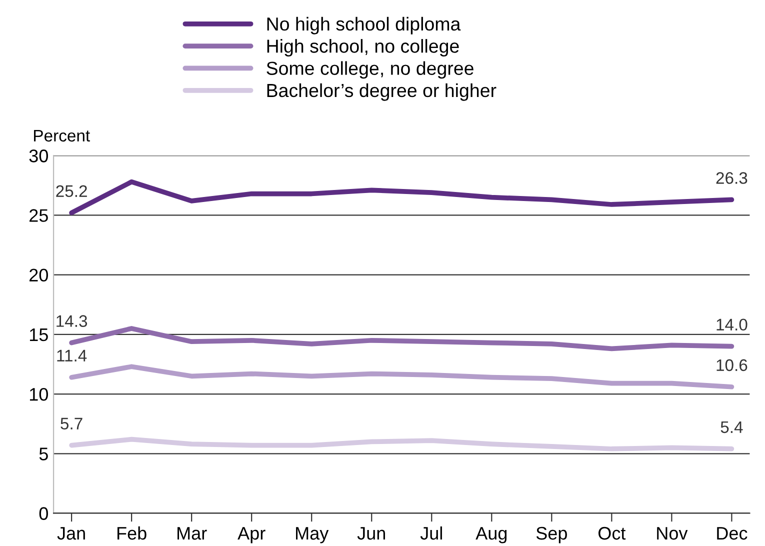 The image size is (765, 546). Describe the element at coordinates (551, 535) in the screenshot. I see `x-tick-label: Sep` at that location.